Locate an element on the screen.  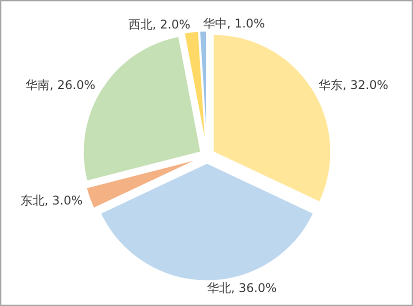
slice-label: 西北, 2.0% is located at coordinates (159, 25).